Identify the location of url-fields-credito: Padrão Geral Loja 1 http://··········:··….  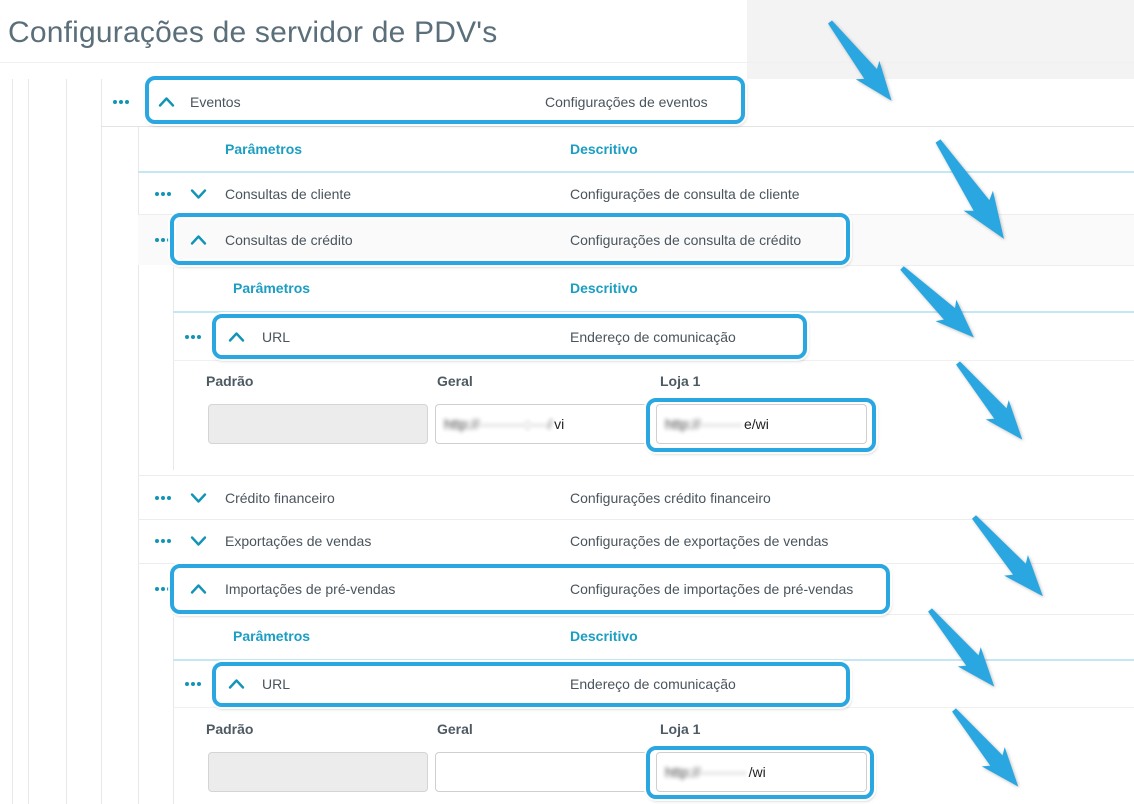
(617, 418).